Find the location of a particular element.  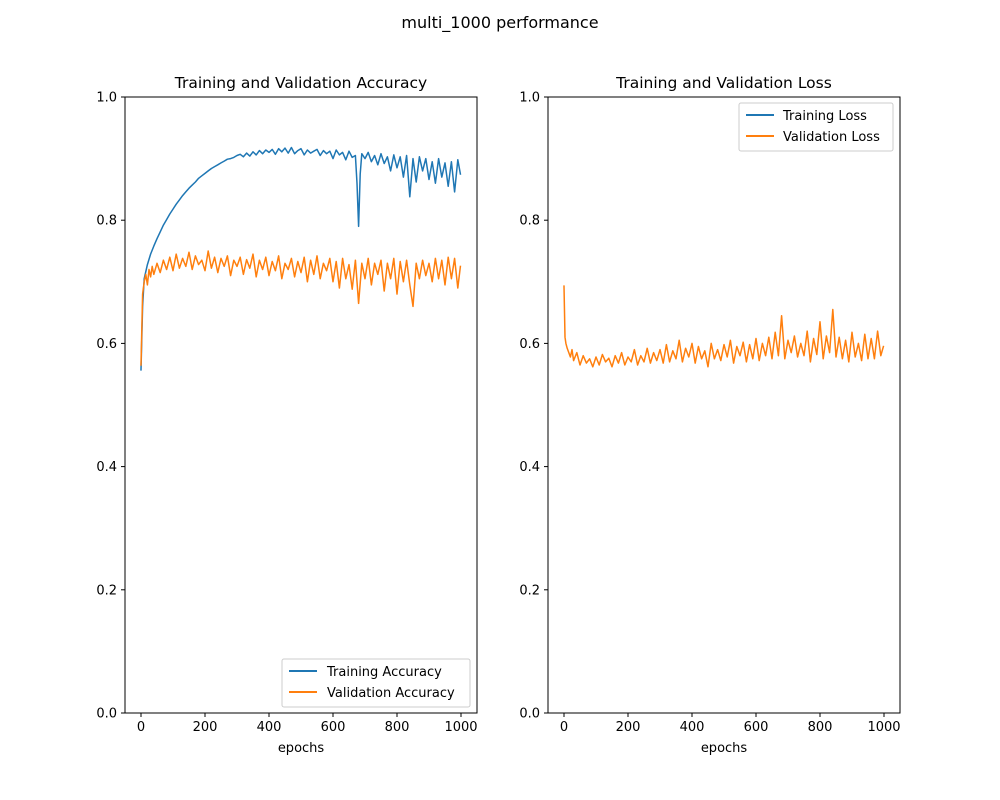

loss-legend-box is located at coordinates (816, 127).